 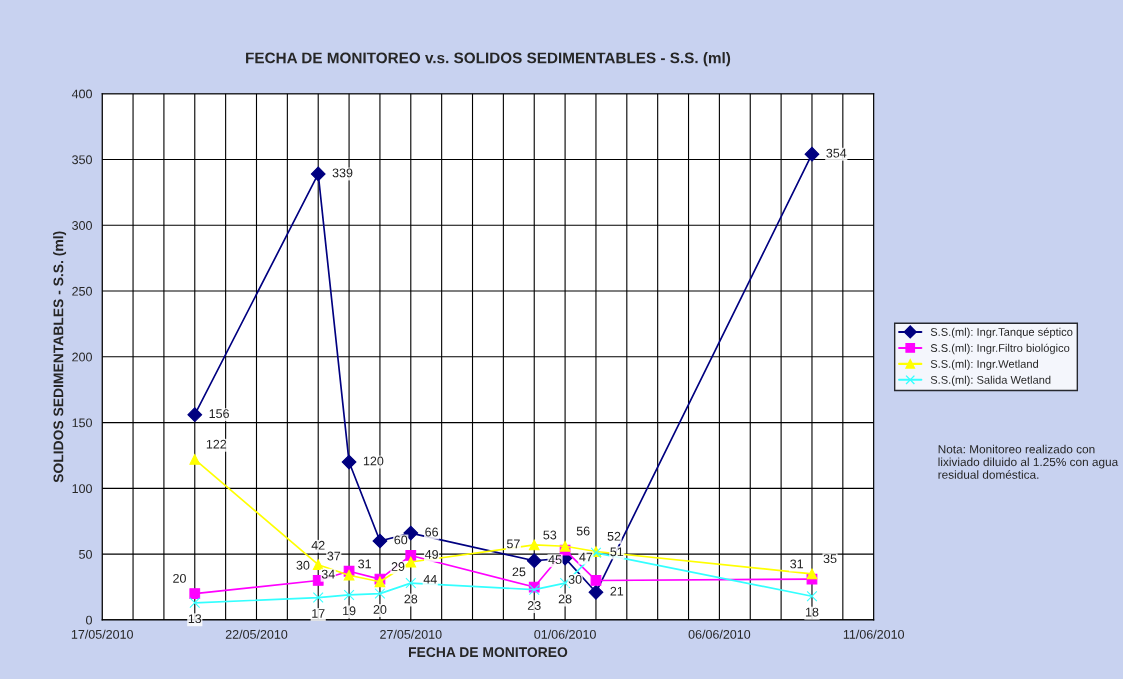 What do you see at coordinates (328, 574) in the screenshot?
I see `data-label: 34` at bounding box center [328, 574].